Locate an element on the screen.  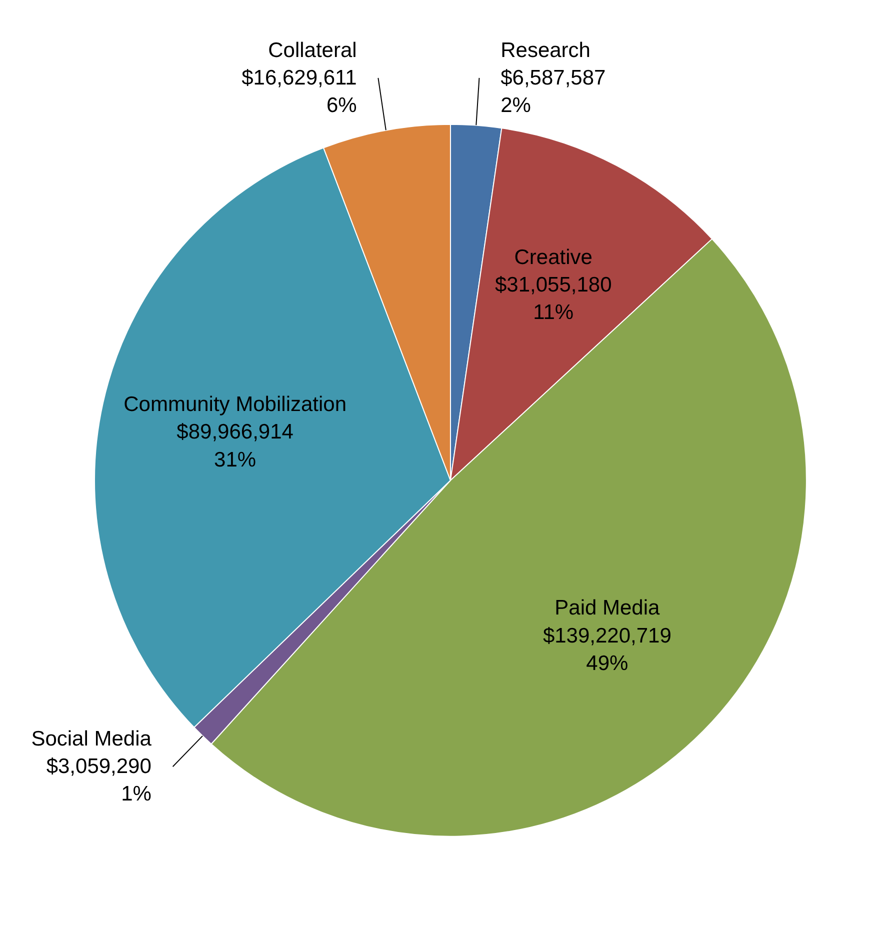
slice-label: Creative is located at coordinates (553, 257).